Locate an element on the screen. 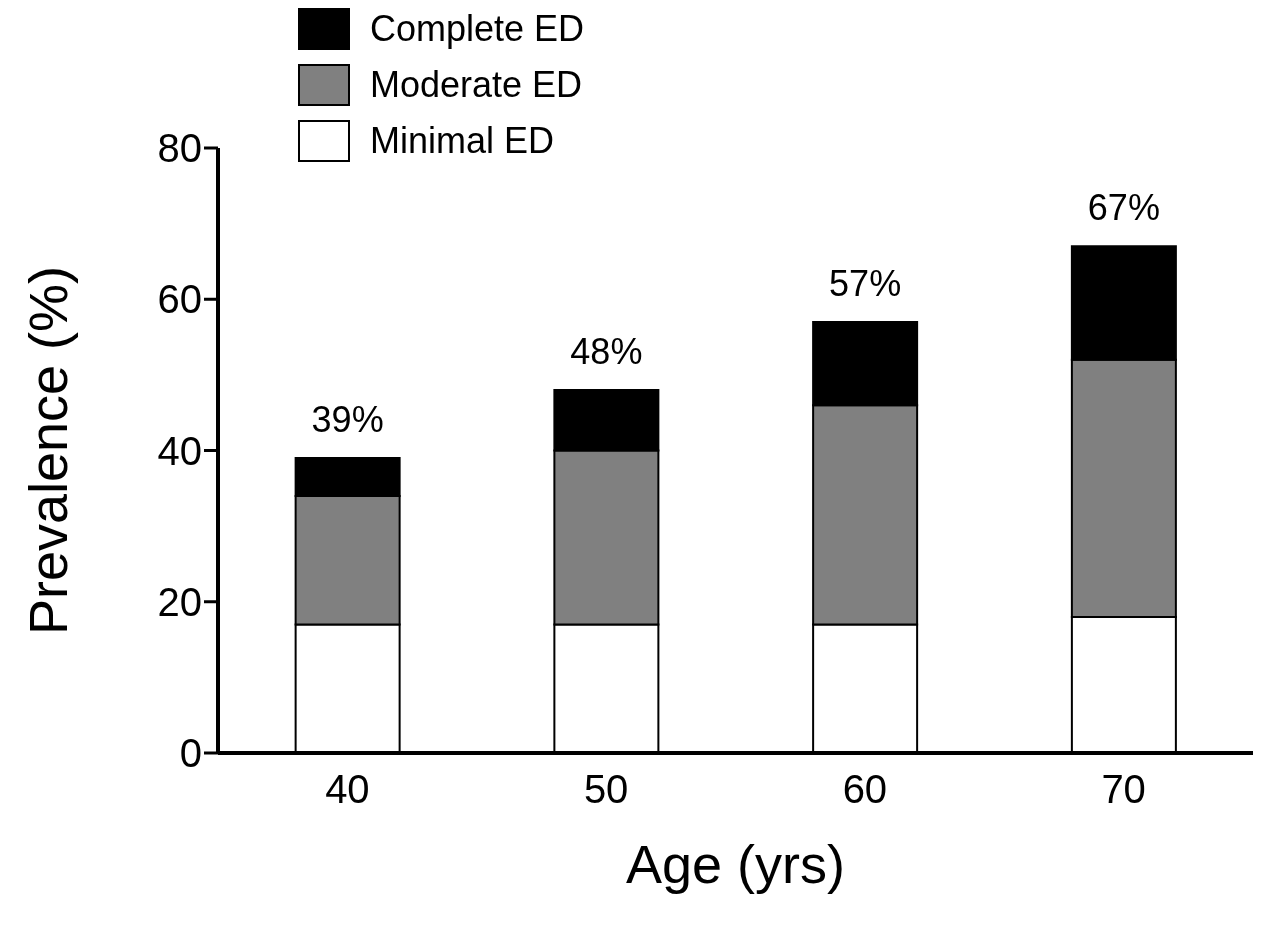 The height and width of the screenshot is (935, 1271). x-tick-label: 40 is located at coordinates (347, 789).